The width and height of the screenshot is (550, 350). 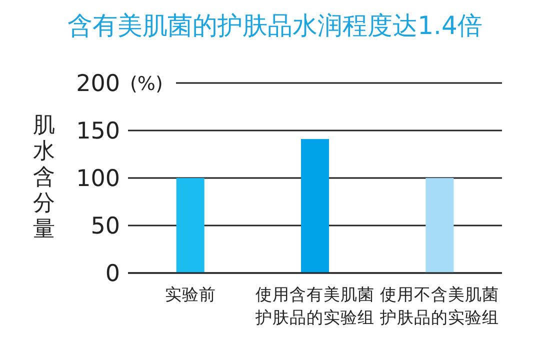 I want to click on annotation: (%), so click(x=146, y=84).